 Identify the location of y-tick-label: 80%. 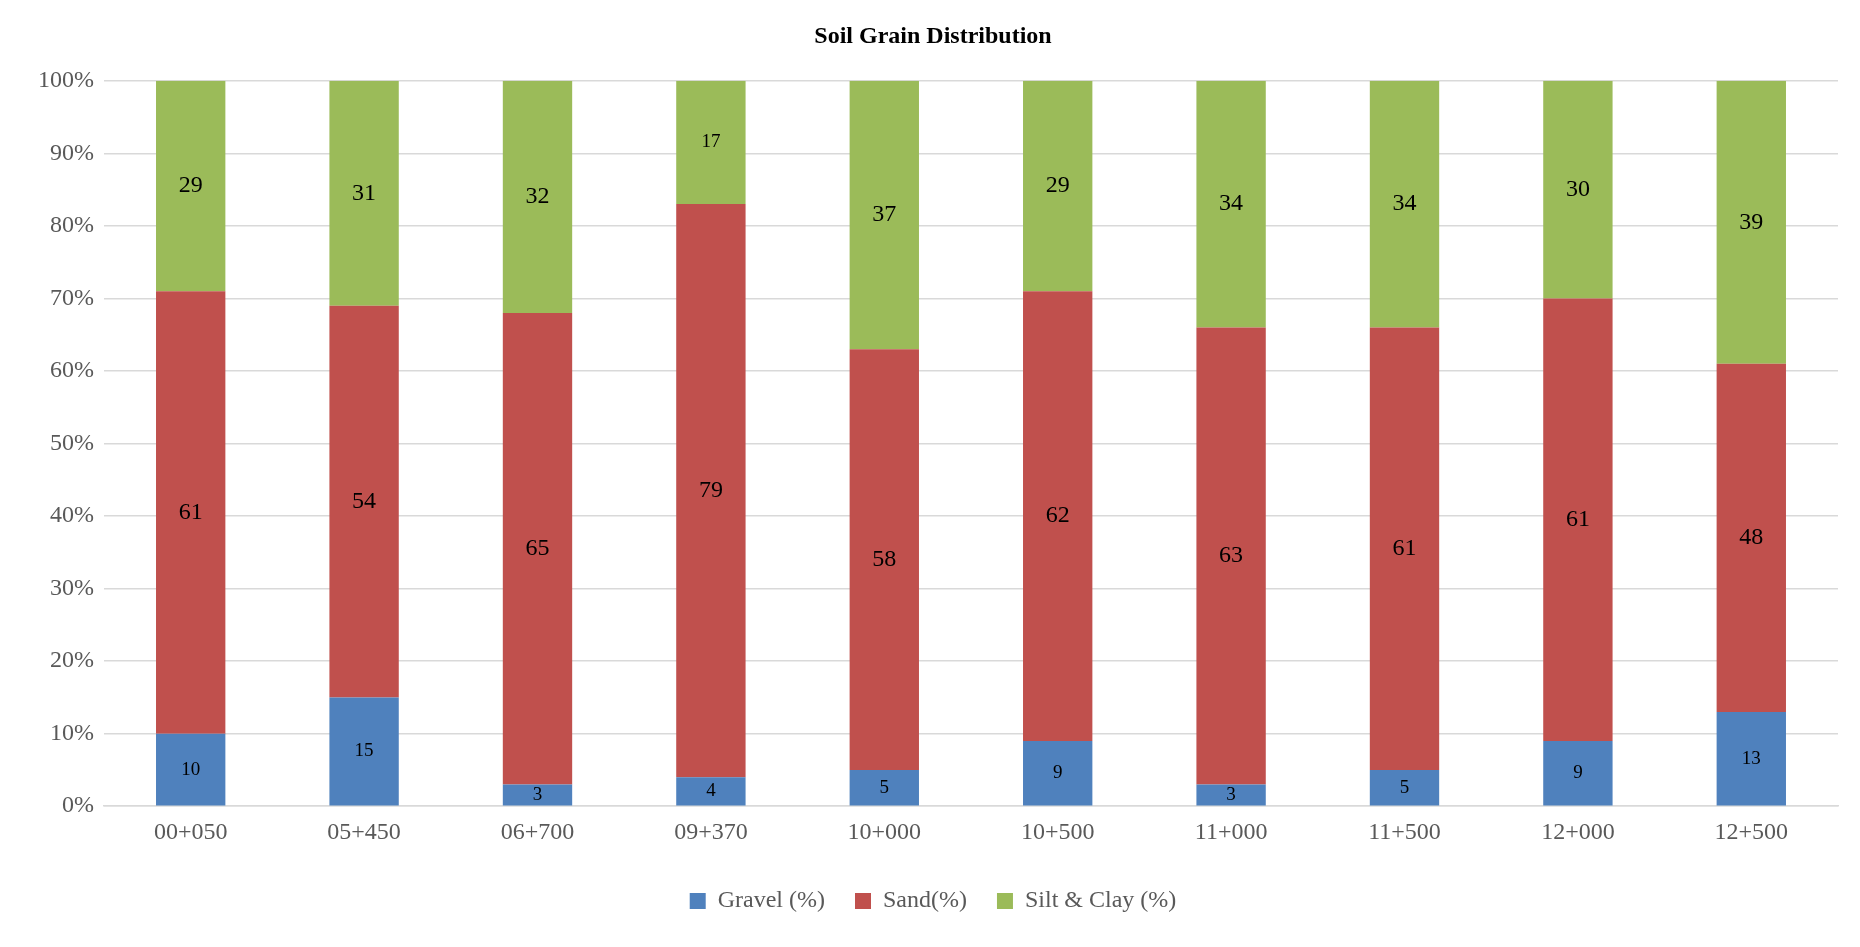
(71, 224).